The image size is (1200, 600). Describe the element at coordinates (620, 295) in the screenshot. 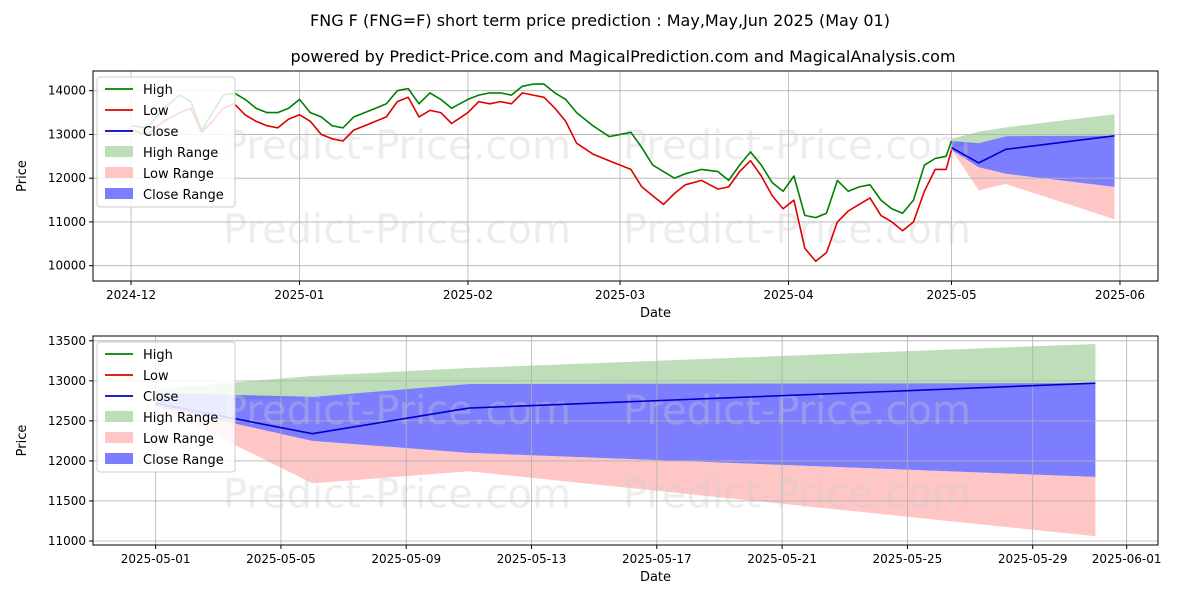

I see `x-tick-label: 2025-03` at that location.